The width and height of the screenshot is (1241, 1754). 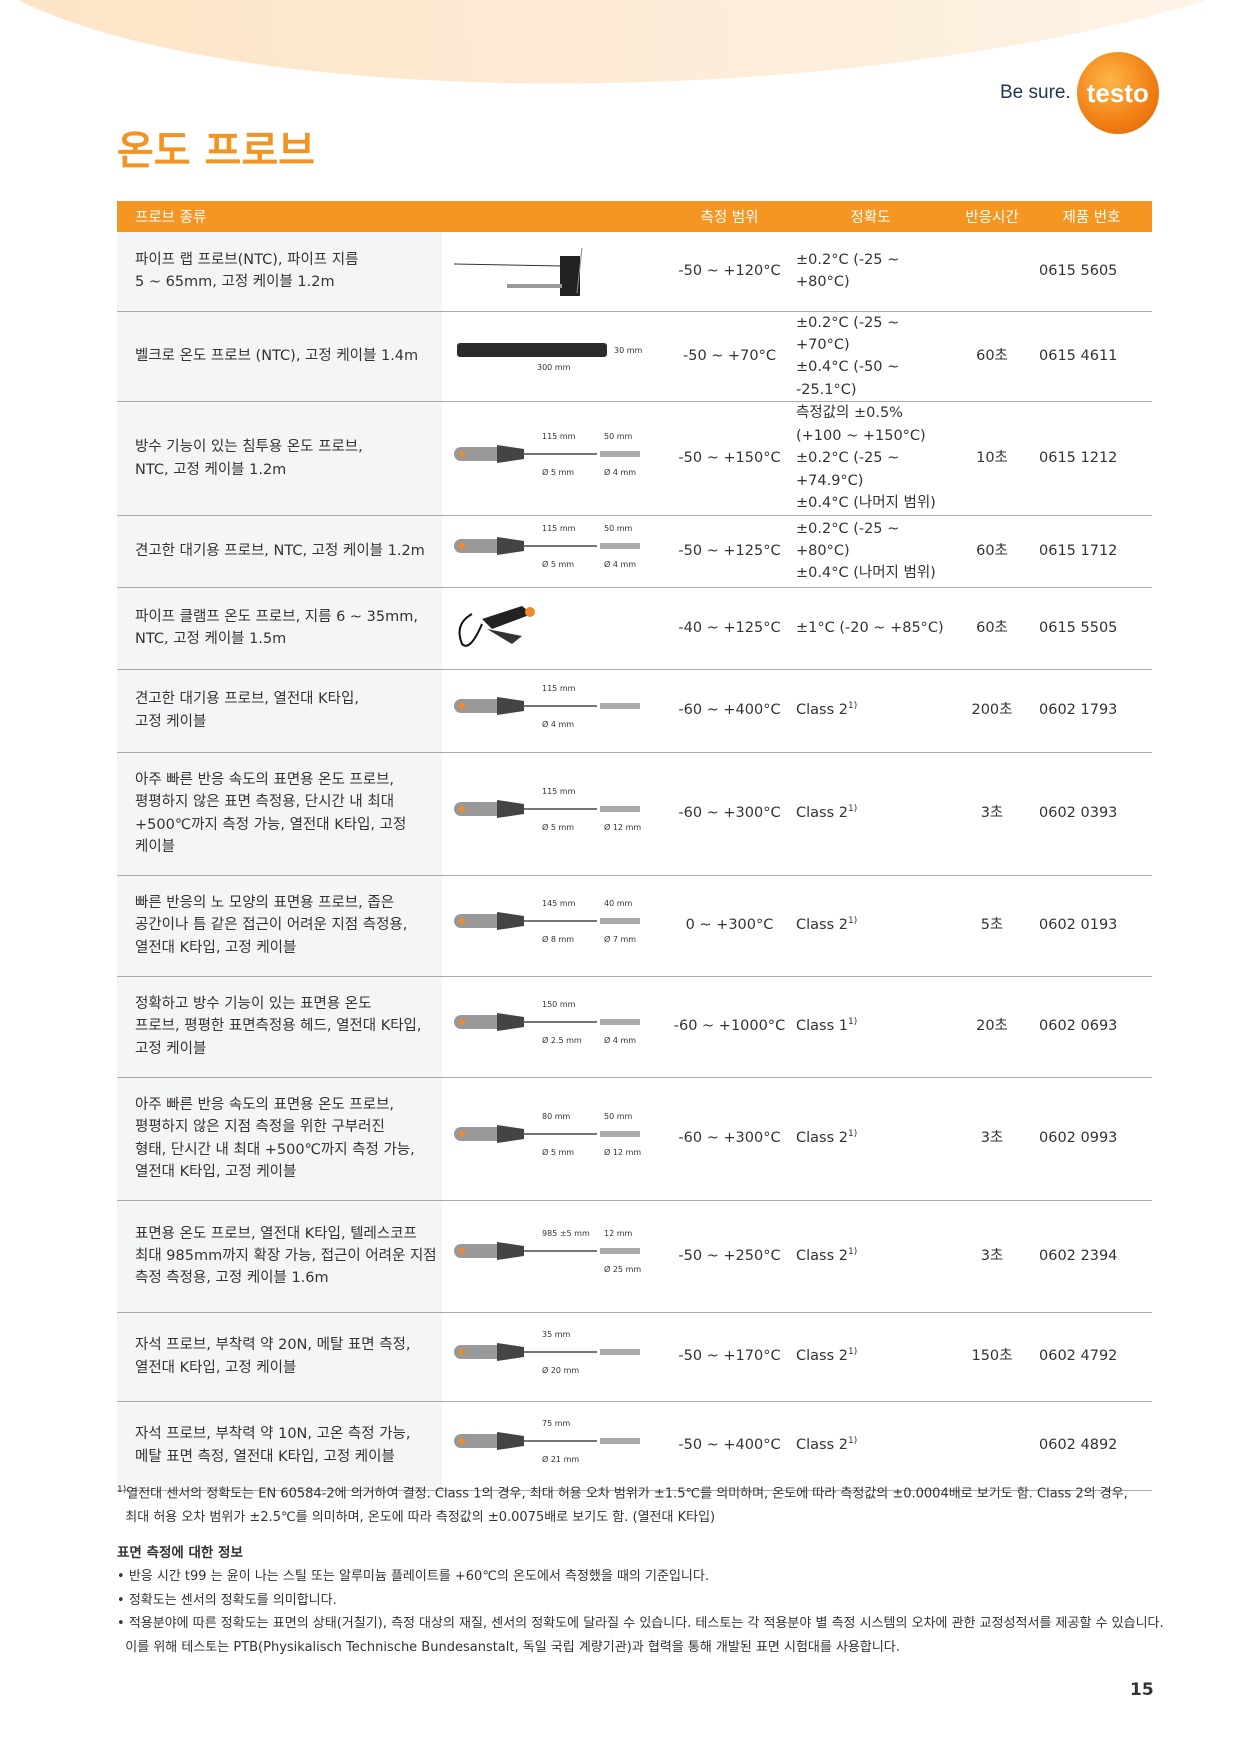 I want to click on measuring-range: 0 ~ +300°C, so click(x=729, y=926).